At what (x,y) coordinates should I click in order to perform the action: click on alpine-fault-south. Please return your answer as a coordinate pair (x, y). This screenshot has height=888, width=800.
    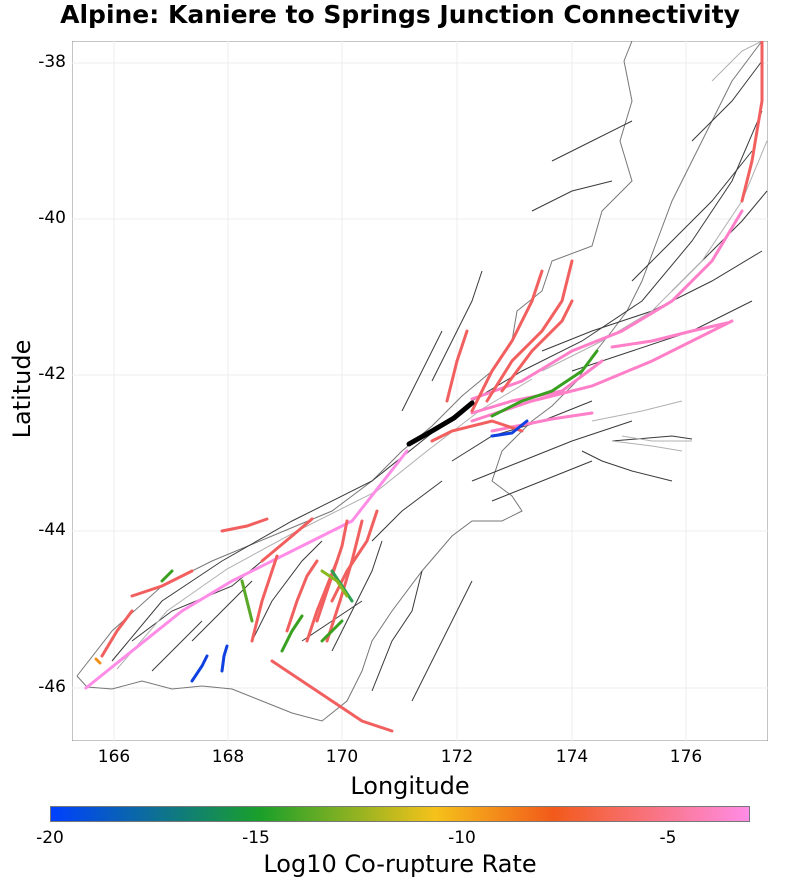
    Looking at the image, I should click on (246, 569).